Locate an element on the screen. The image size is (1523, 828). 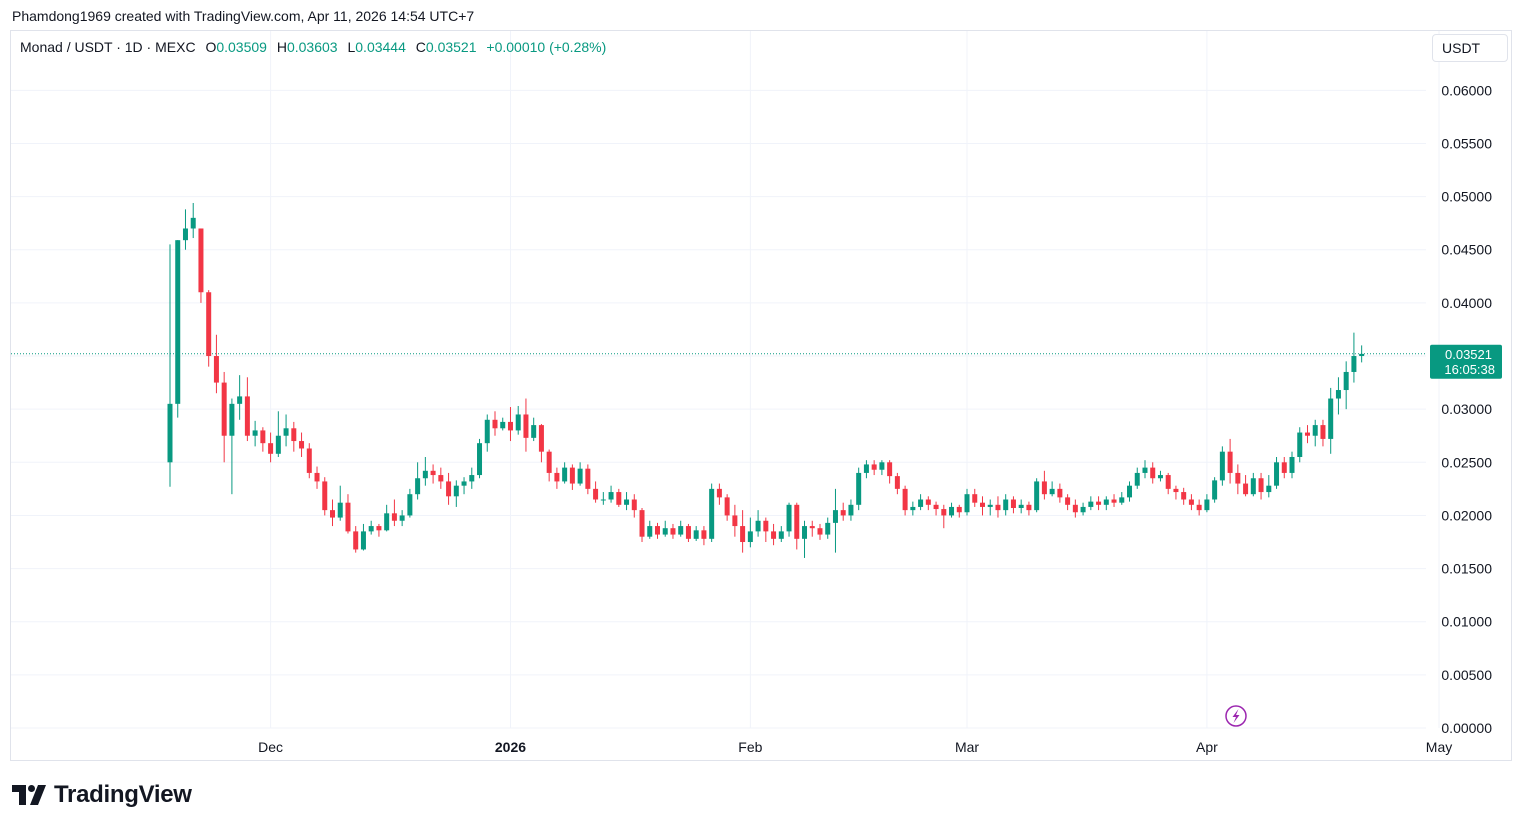
symbol-title: Monad / USDT · 1D · MEXC is located at coordinates (108, 47).